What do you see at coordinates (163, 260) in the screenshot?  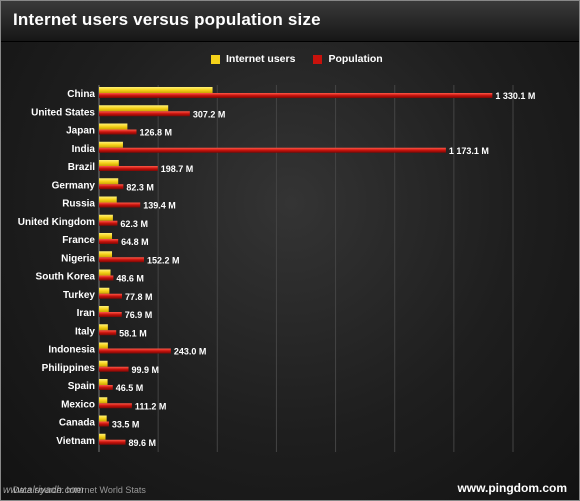 I see `population-value-label: 152.2 M` at bounding box center [163, 260].